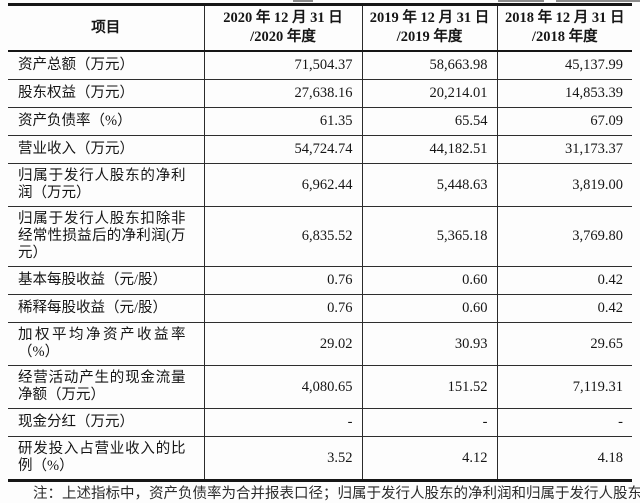 The image size is (640, 503). I want to click on cell-value: 4,080.65, so click(282, 387).